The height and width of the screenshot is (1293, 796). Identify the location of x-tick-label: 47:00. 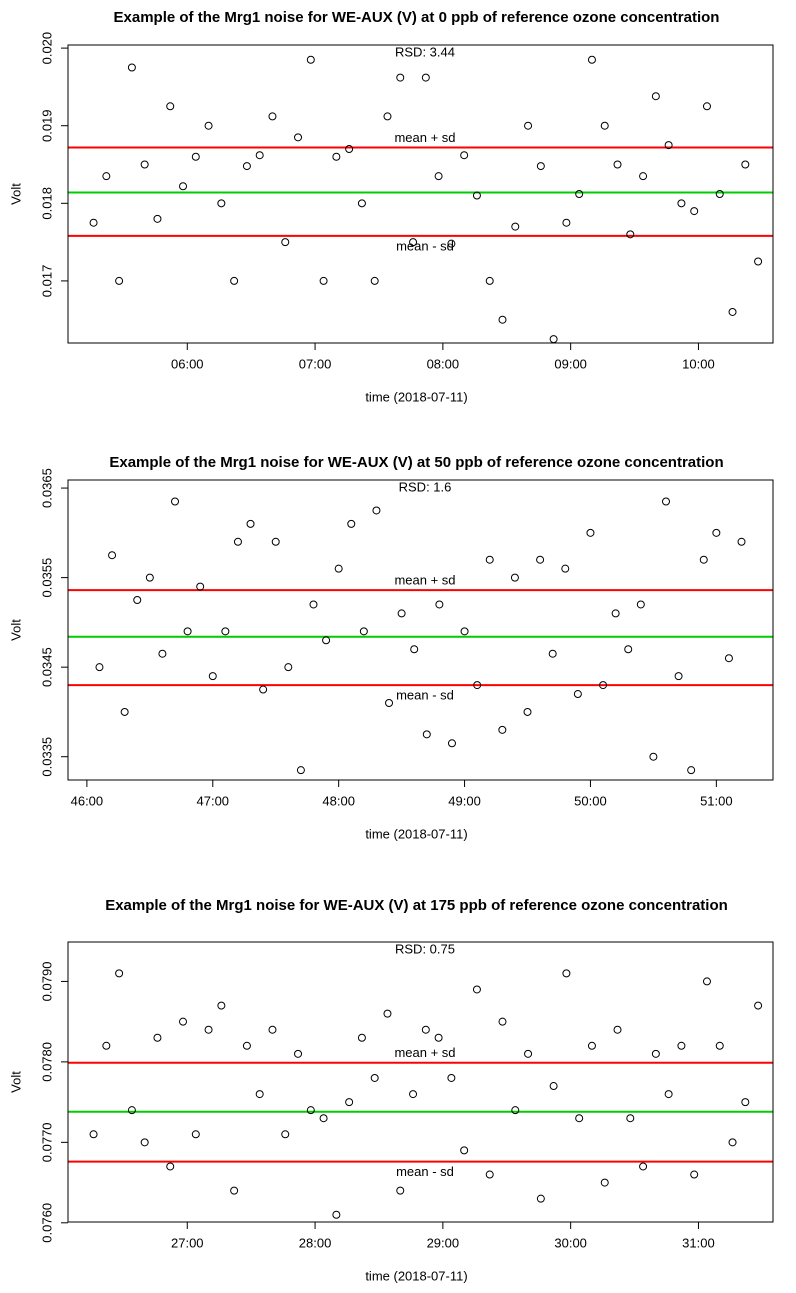
(213, 800).